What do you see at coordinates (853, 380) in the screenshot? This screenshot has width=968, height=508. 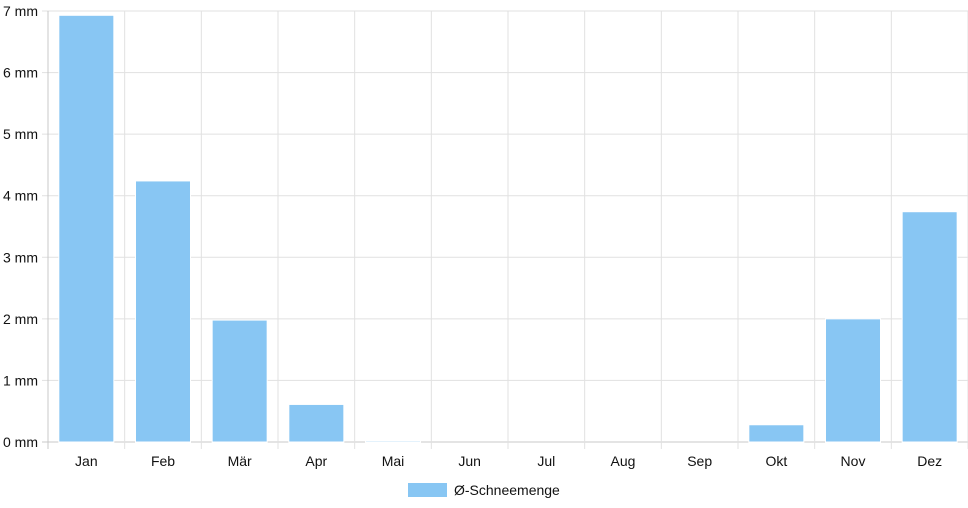 I see `bar-nov` at bounding box center [853, 380].